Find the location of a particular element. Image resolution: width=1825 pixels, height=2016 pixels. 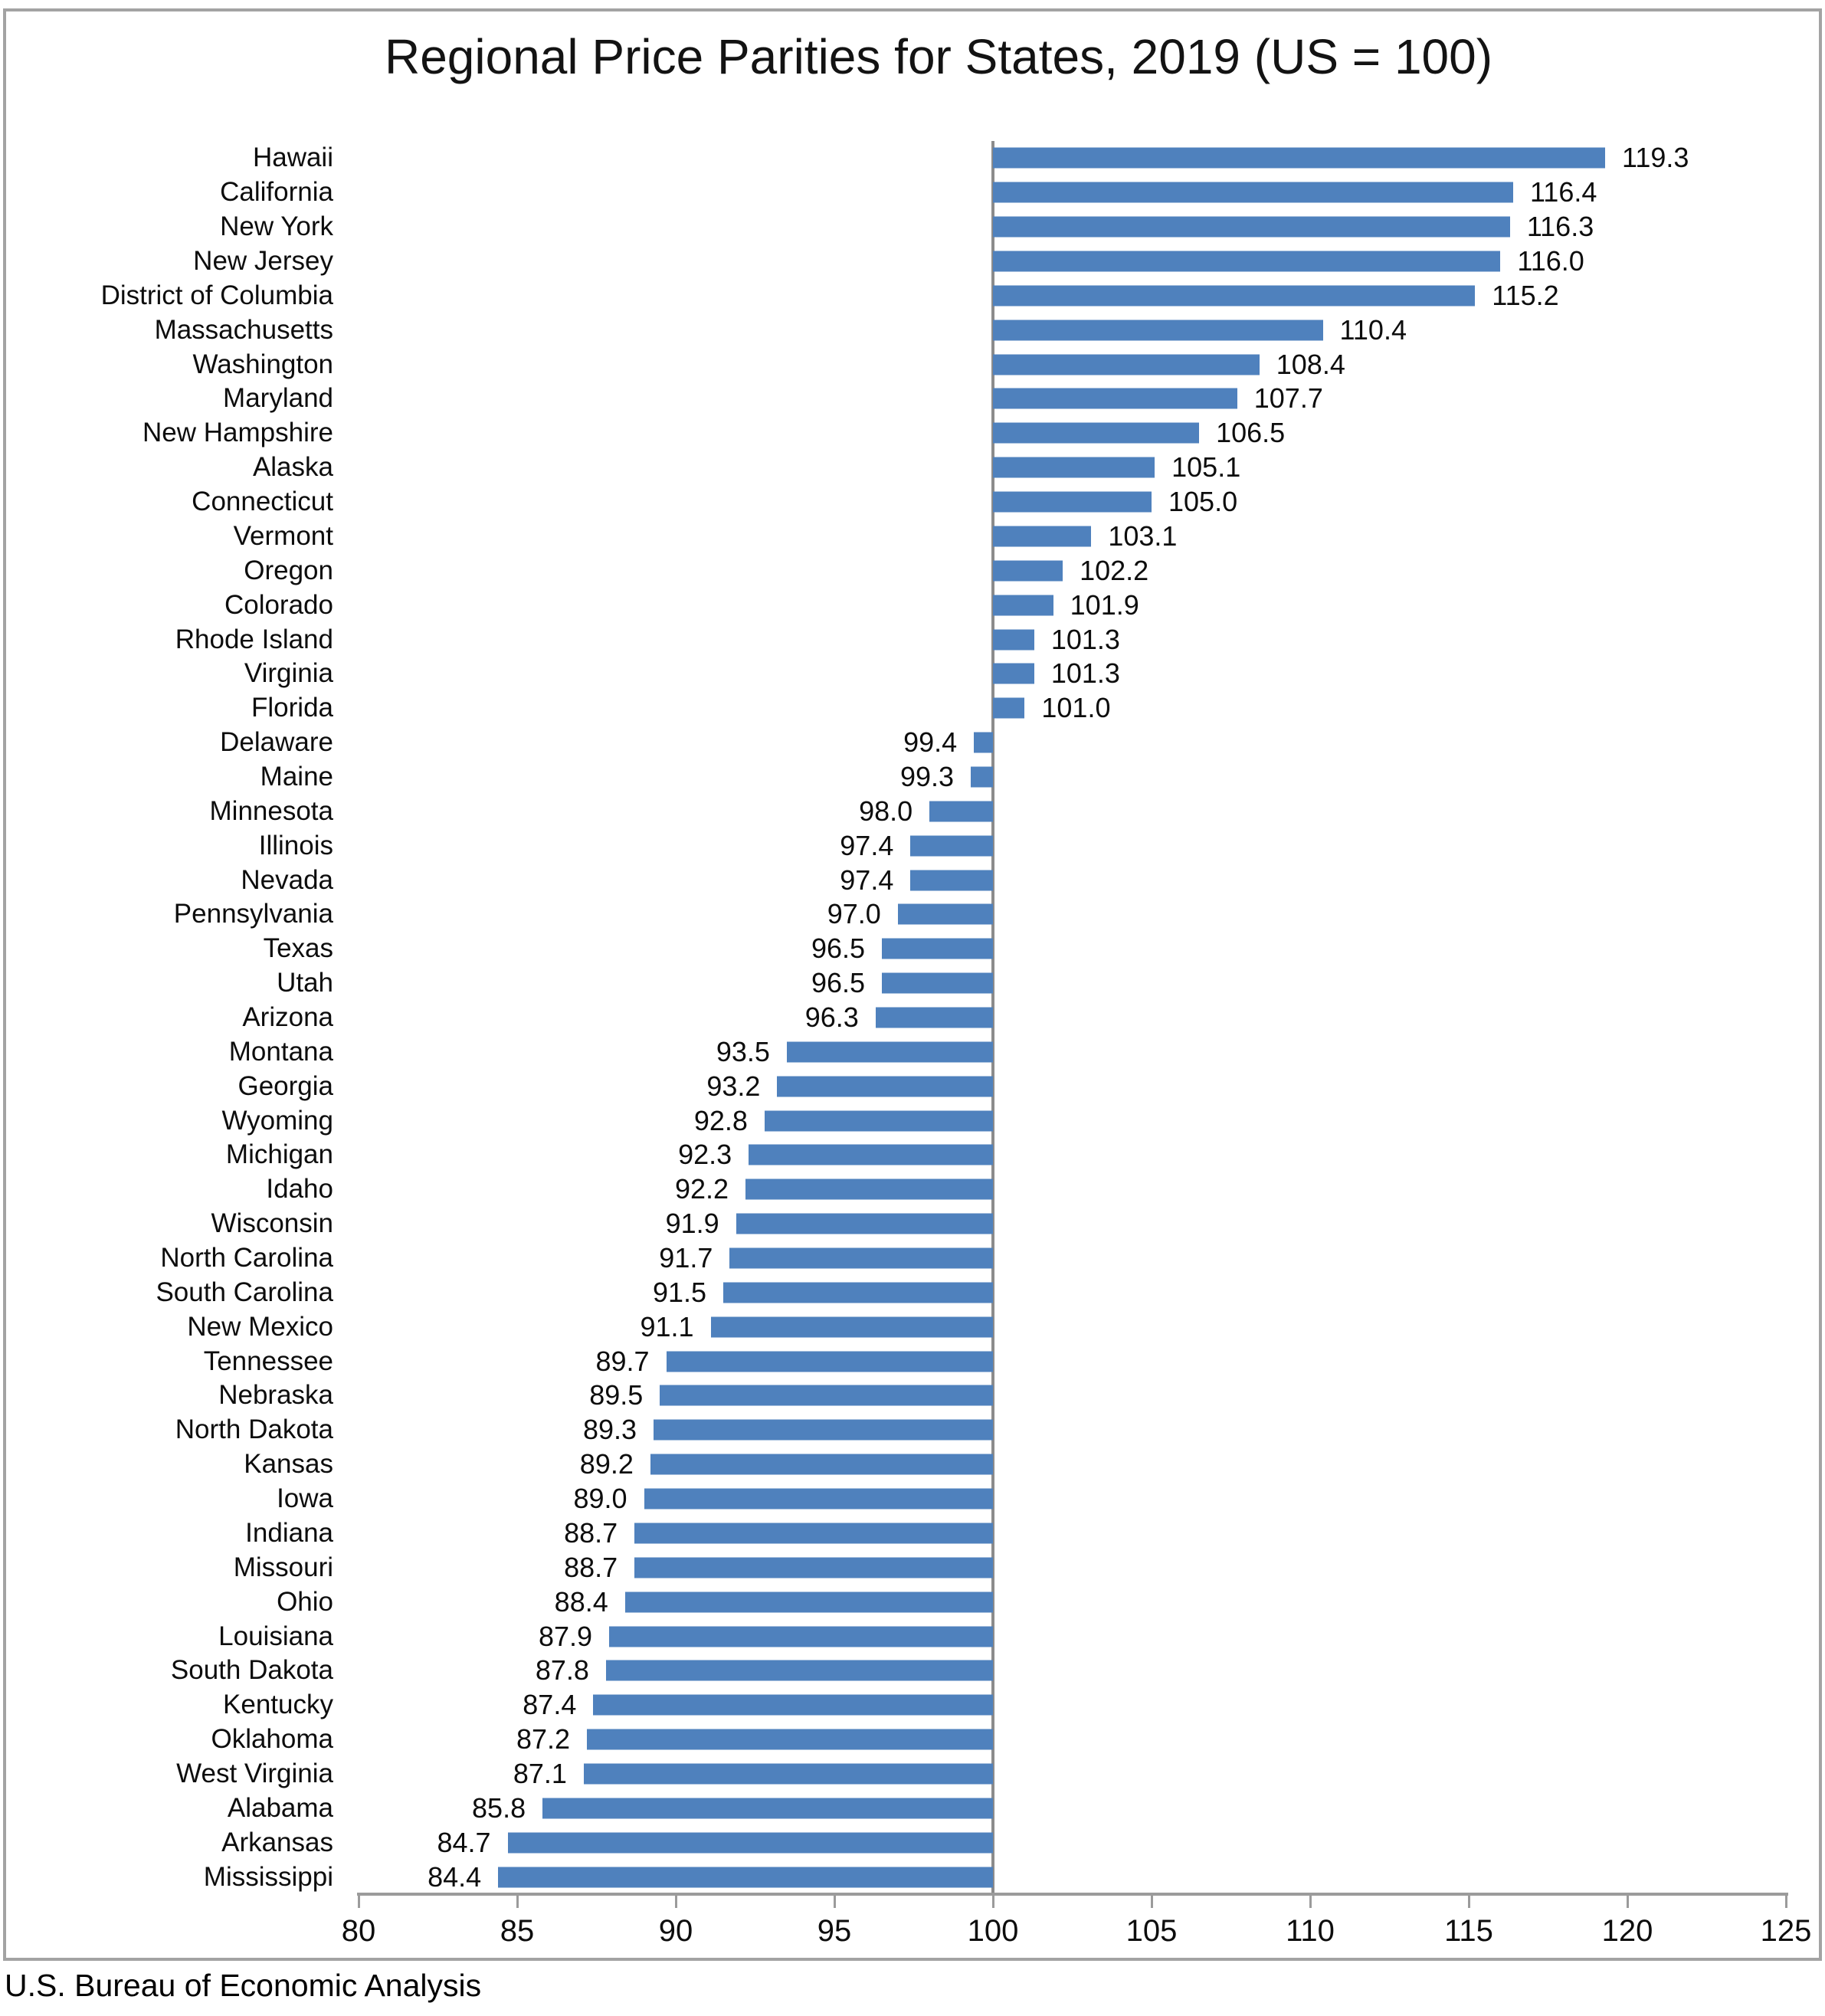

category-label: Maryland is located at coordinates (278, 398).